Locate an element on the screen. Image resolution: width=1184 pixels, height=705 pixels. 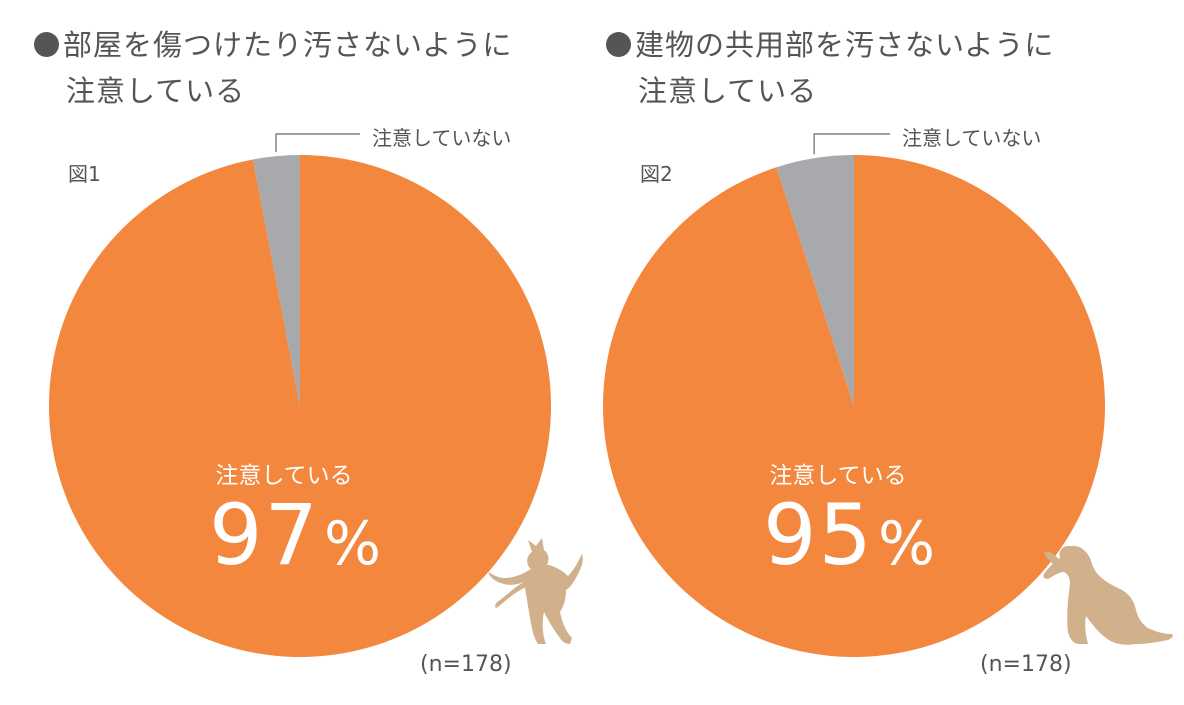
percent-value: 95% is located at coordinates (850, 539).